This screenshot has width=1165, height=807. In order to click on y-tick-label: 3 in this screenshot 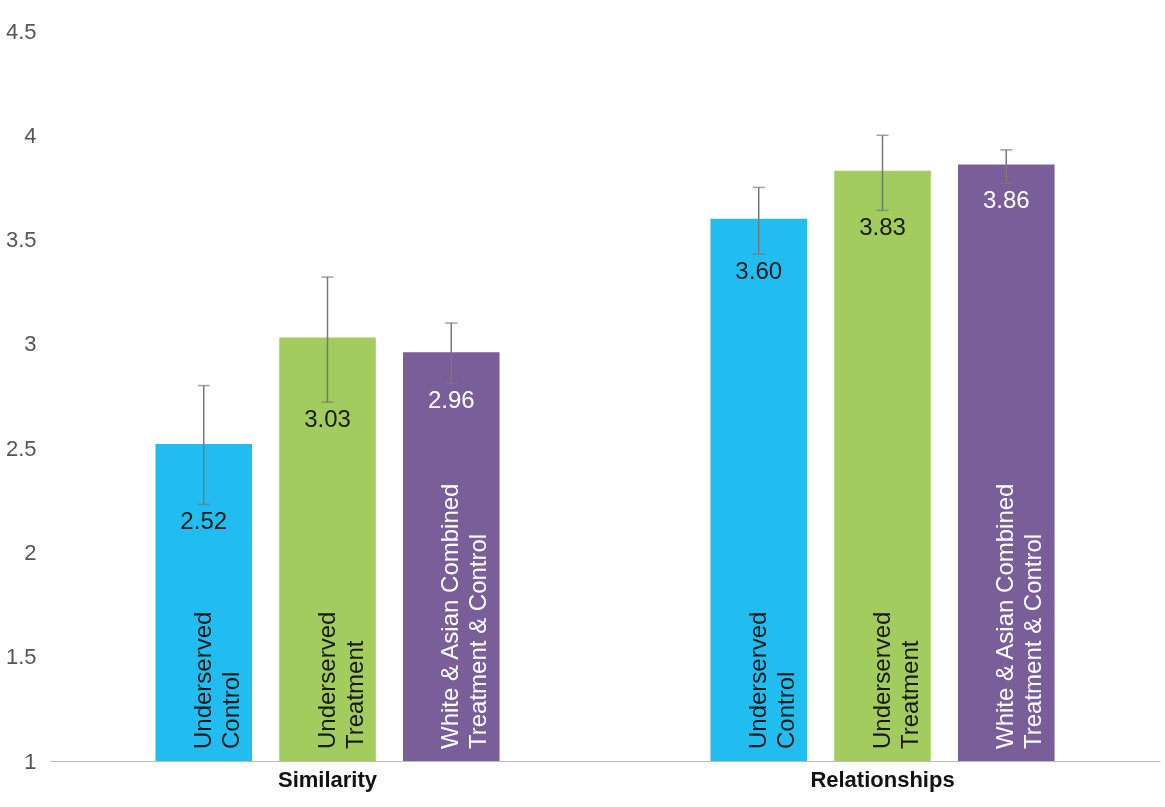, I will do `click(30, 344)`.